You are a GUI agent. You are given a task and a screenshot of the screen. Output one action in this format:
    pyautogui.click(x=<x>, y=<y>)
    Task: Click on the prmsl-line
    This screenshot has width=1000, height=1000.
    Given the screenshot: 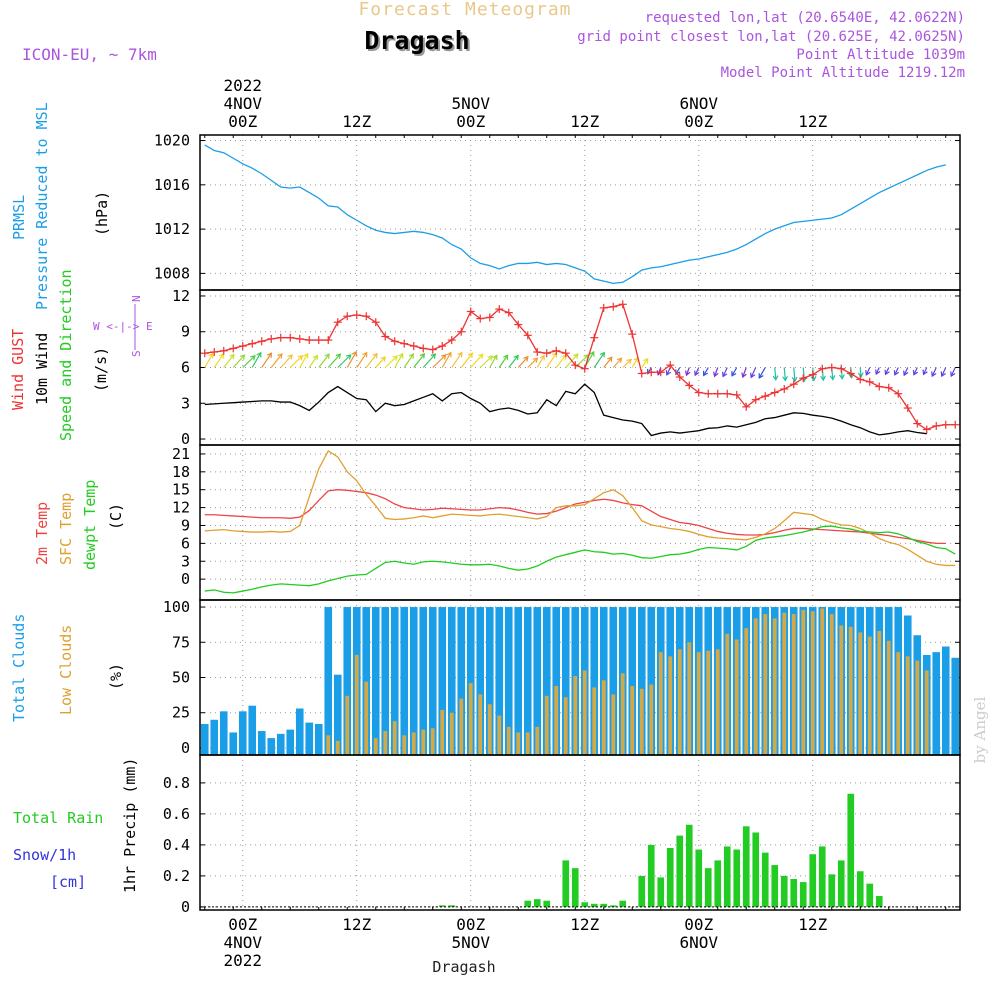 What is the action you would take?
    pyautogui.click(x=575, y=214)
    